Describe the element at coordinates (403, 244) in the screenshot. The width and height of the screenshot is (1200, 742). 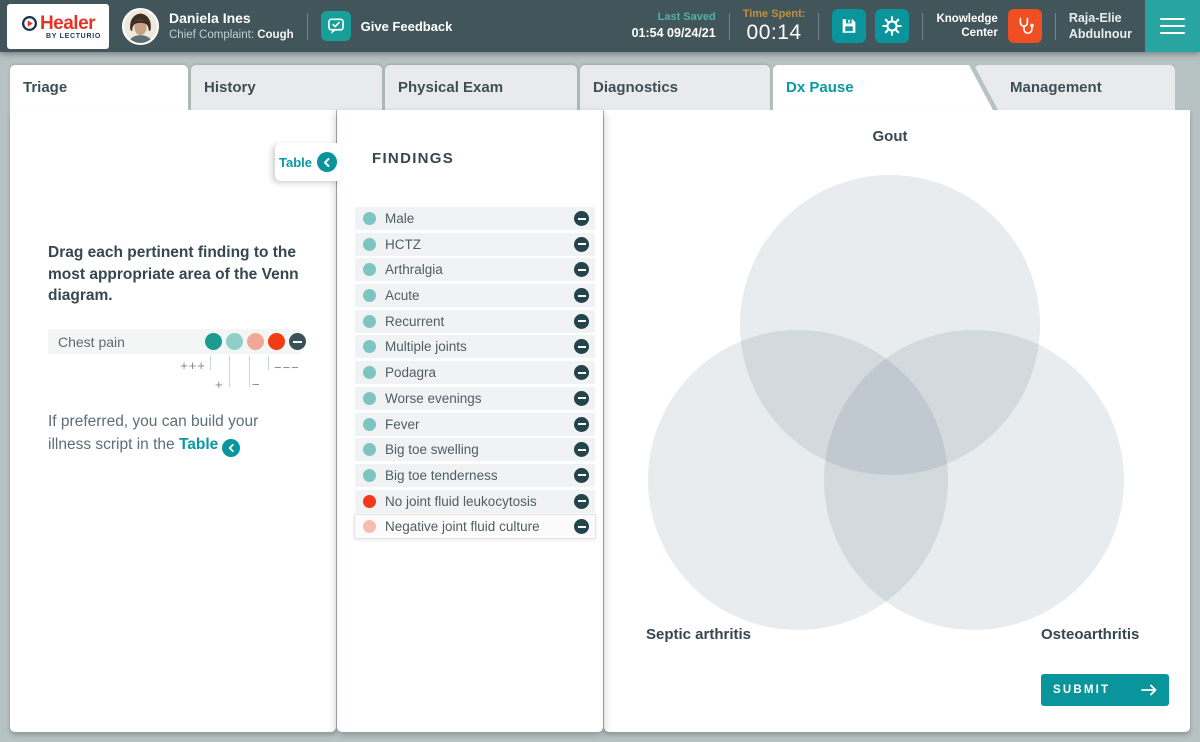
I see `finding-label: HCTZ` at that location.